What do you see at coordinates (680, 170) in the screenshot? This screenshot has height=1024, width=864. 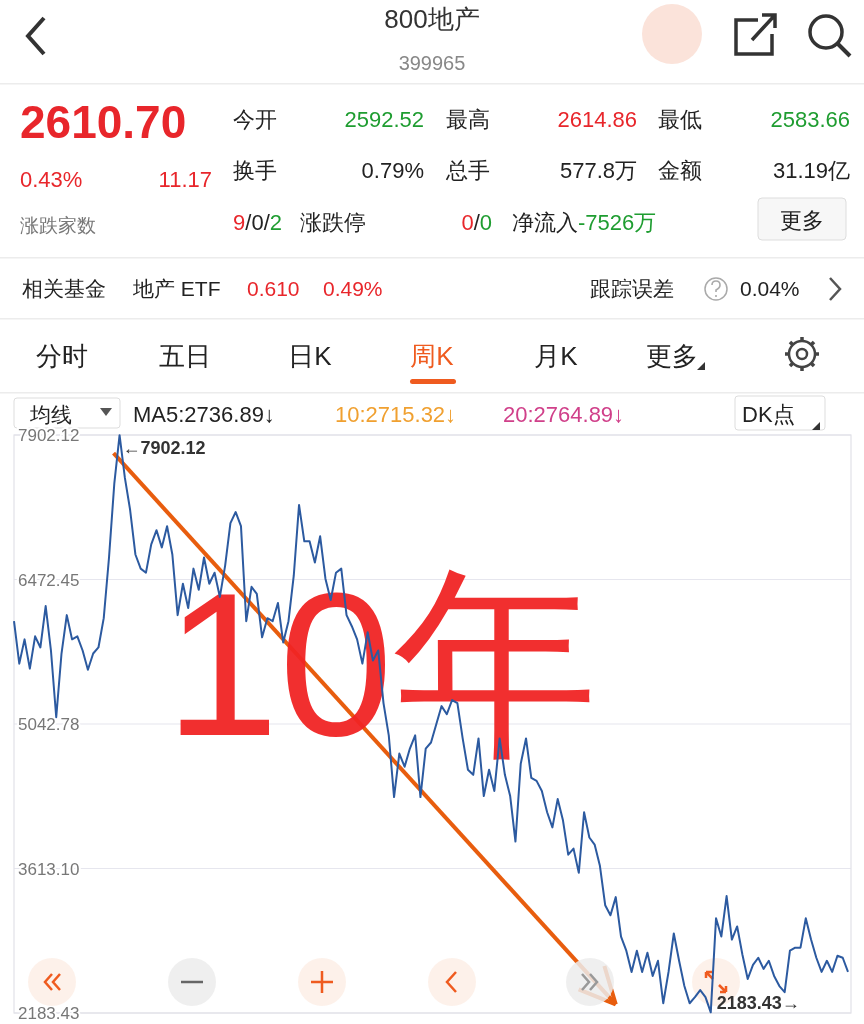 I see `text: 金额` at bounding box center [680, 170].